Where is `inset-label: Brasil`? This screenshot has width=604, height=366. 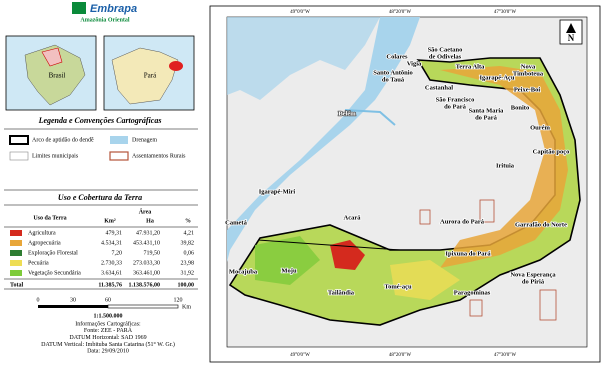 inset-label: Brasil is located at coordinates (57, 76).